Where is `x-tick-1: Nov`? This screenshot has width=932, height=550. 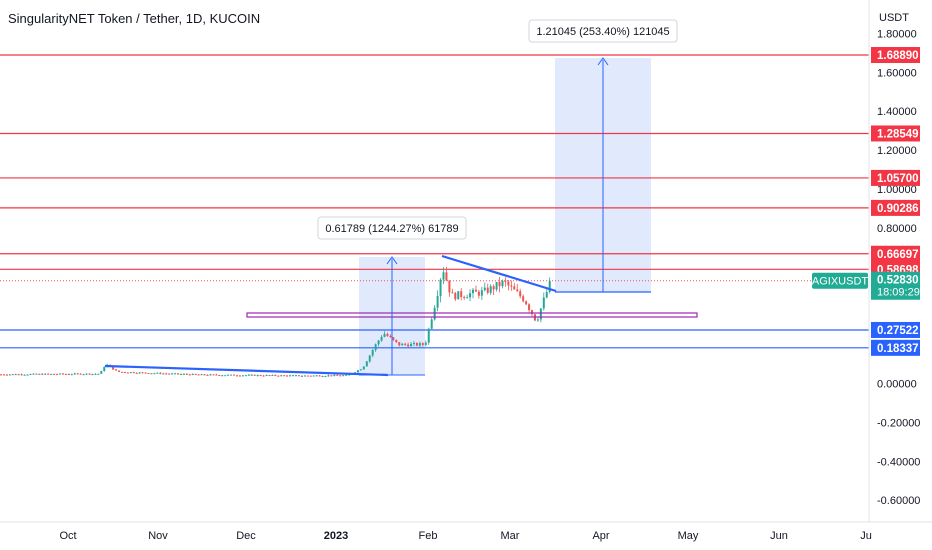 x-tick-1: Nov is located at coordinates (158, 536).